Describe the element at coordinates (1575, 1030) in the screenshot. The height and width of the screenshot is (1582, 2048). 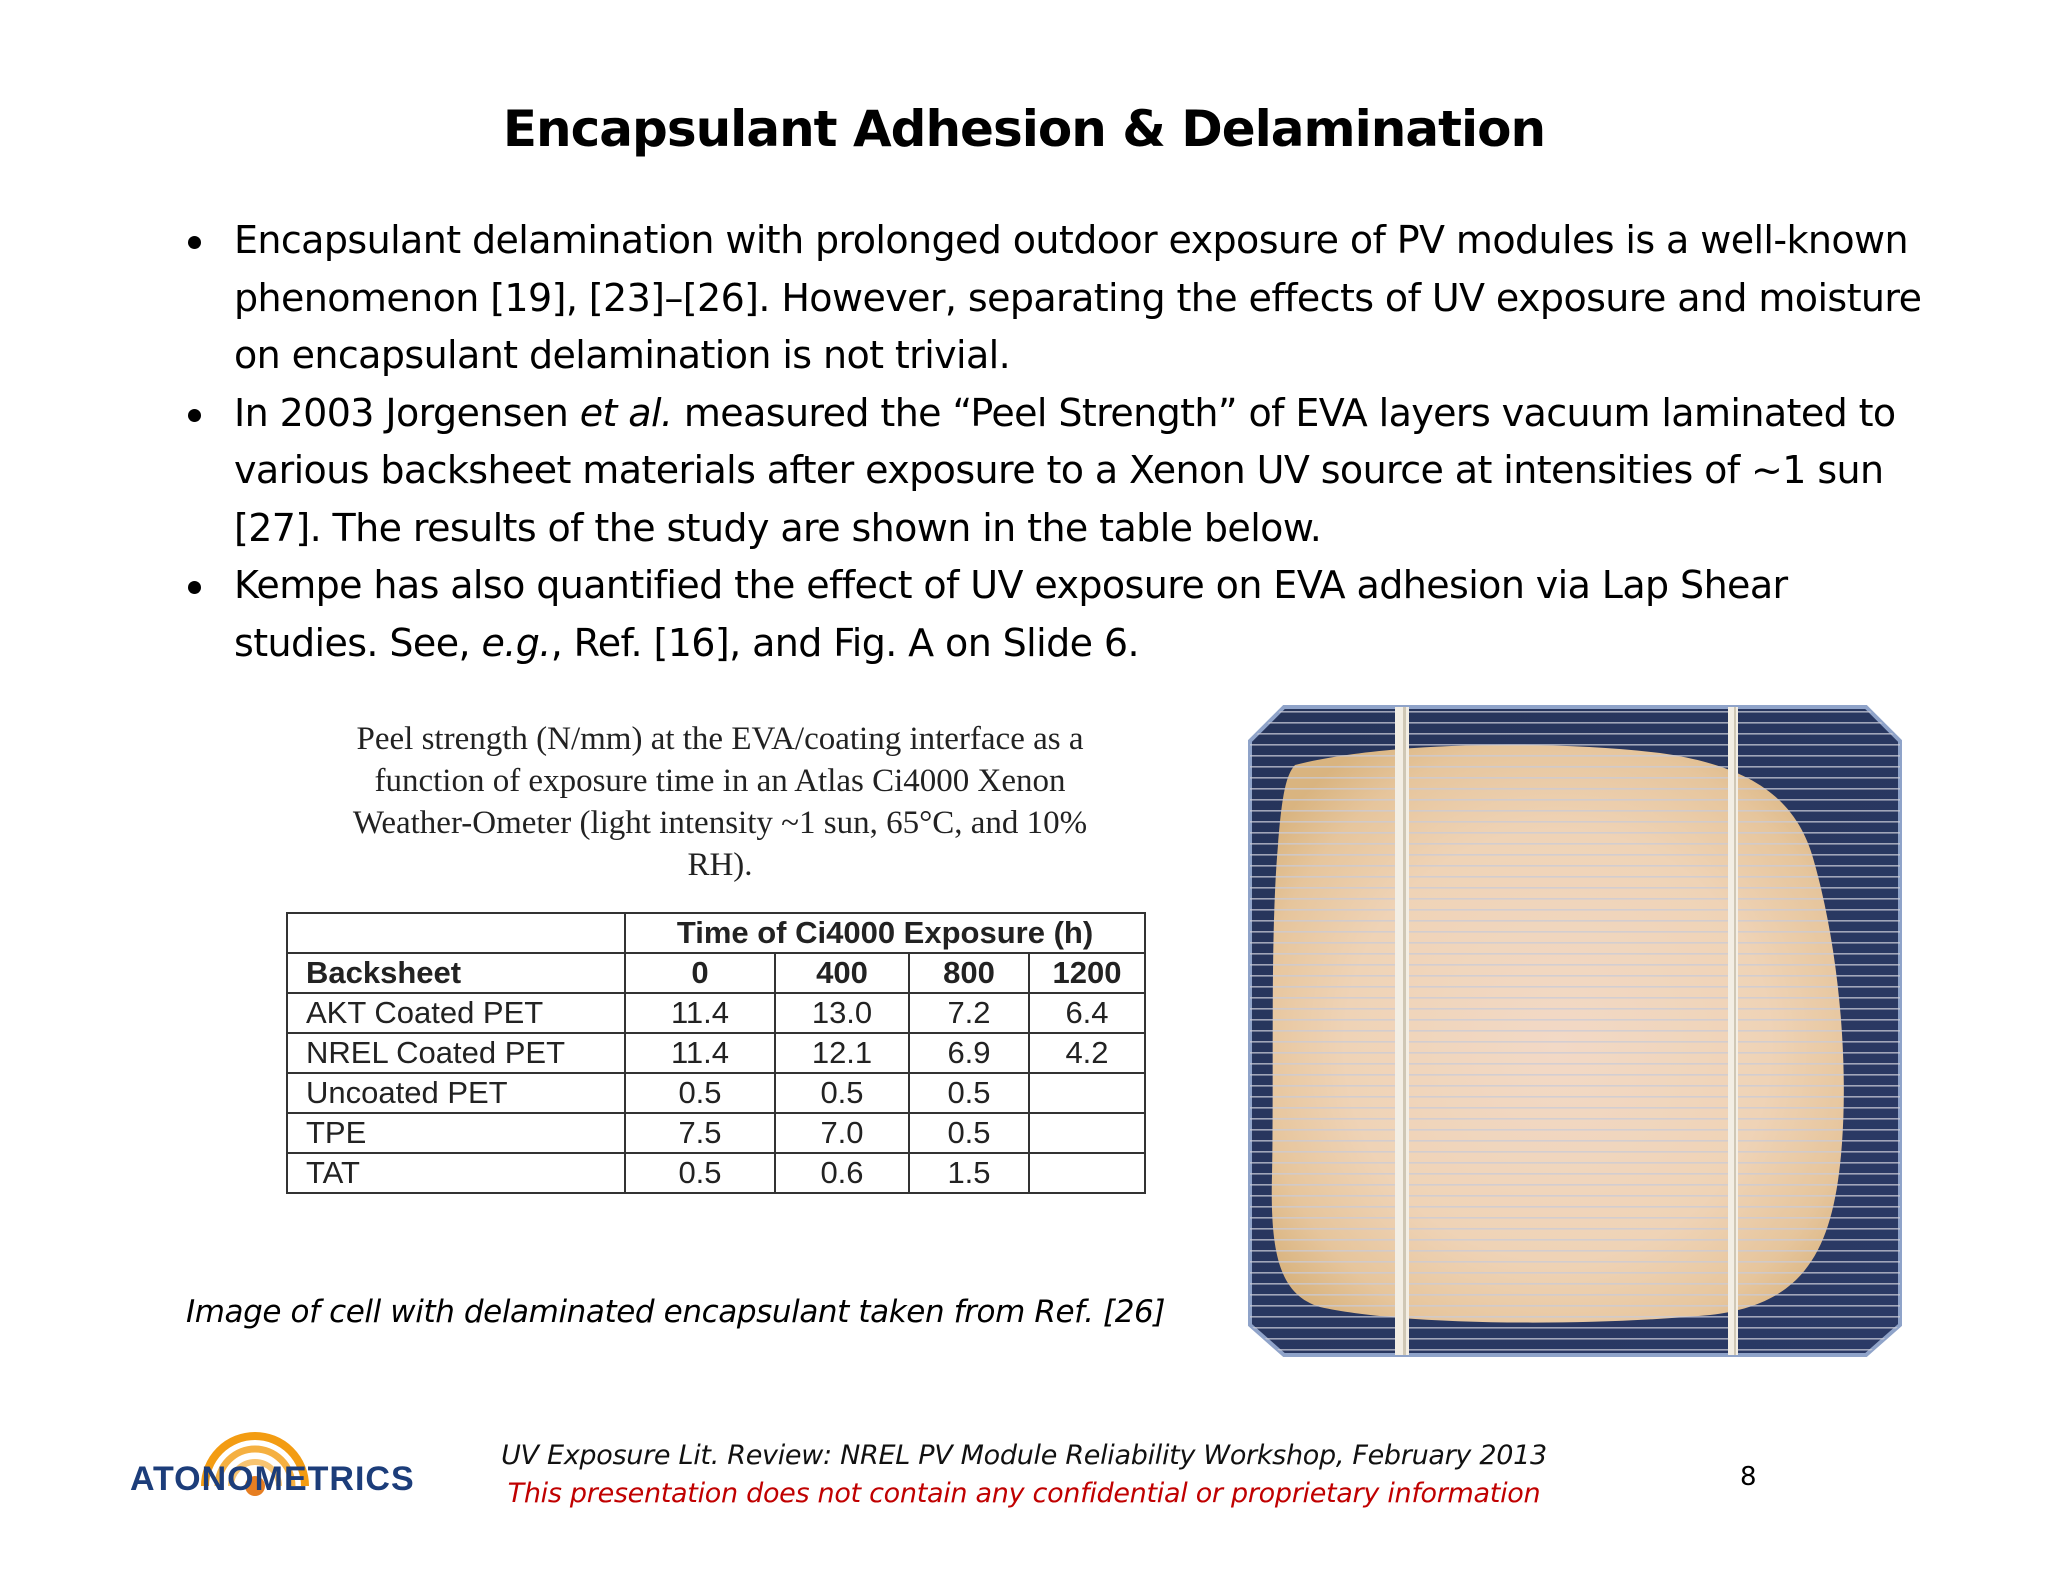
I see `solar-cell-image` at that location.